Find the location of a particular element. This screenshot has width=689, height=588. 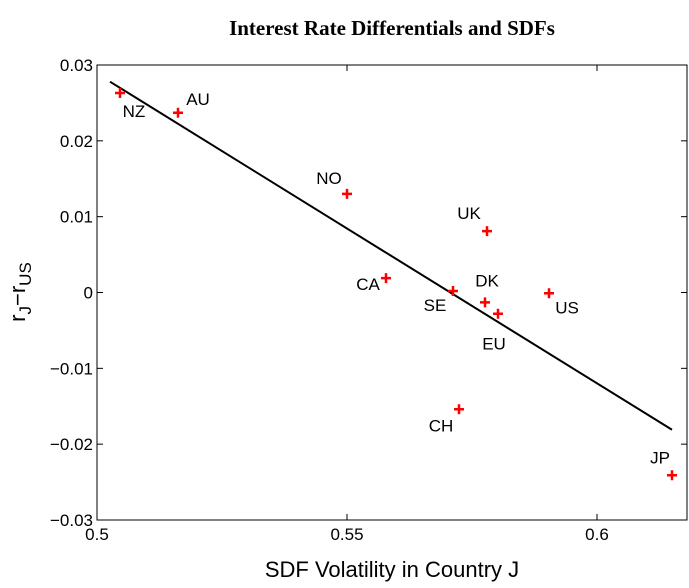

point-label: CH is located at coordinates (441, 425).